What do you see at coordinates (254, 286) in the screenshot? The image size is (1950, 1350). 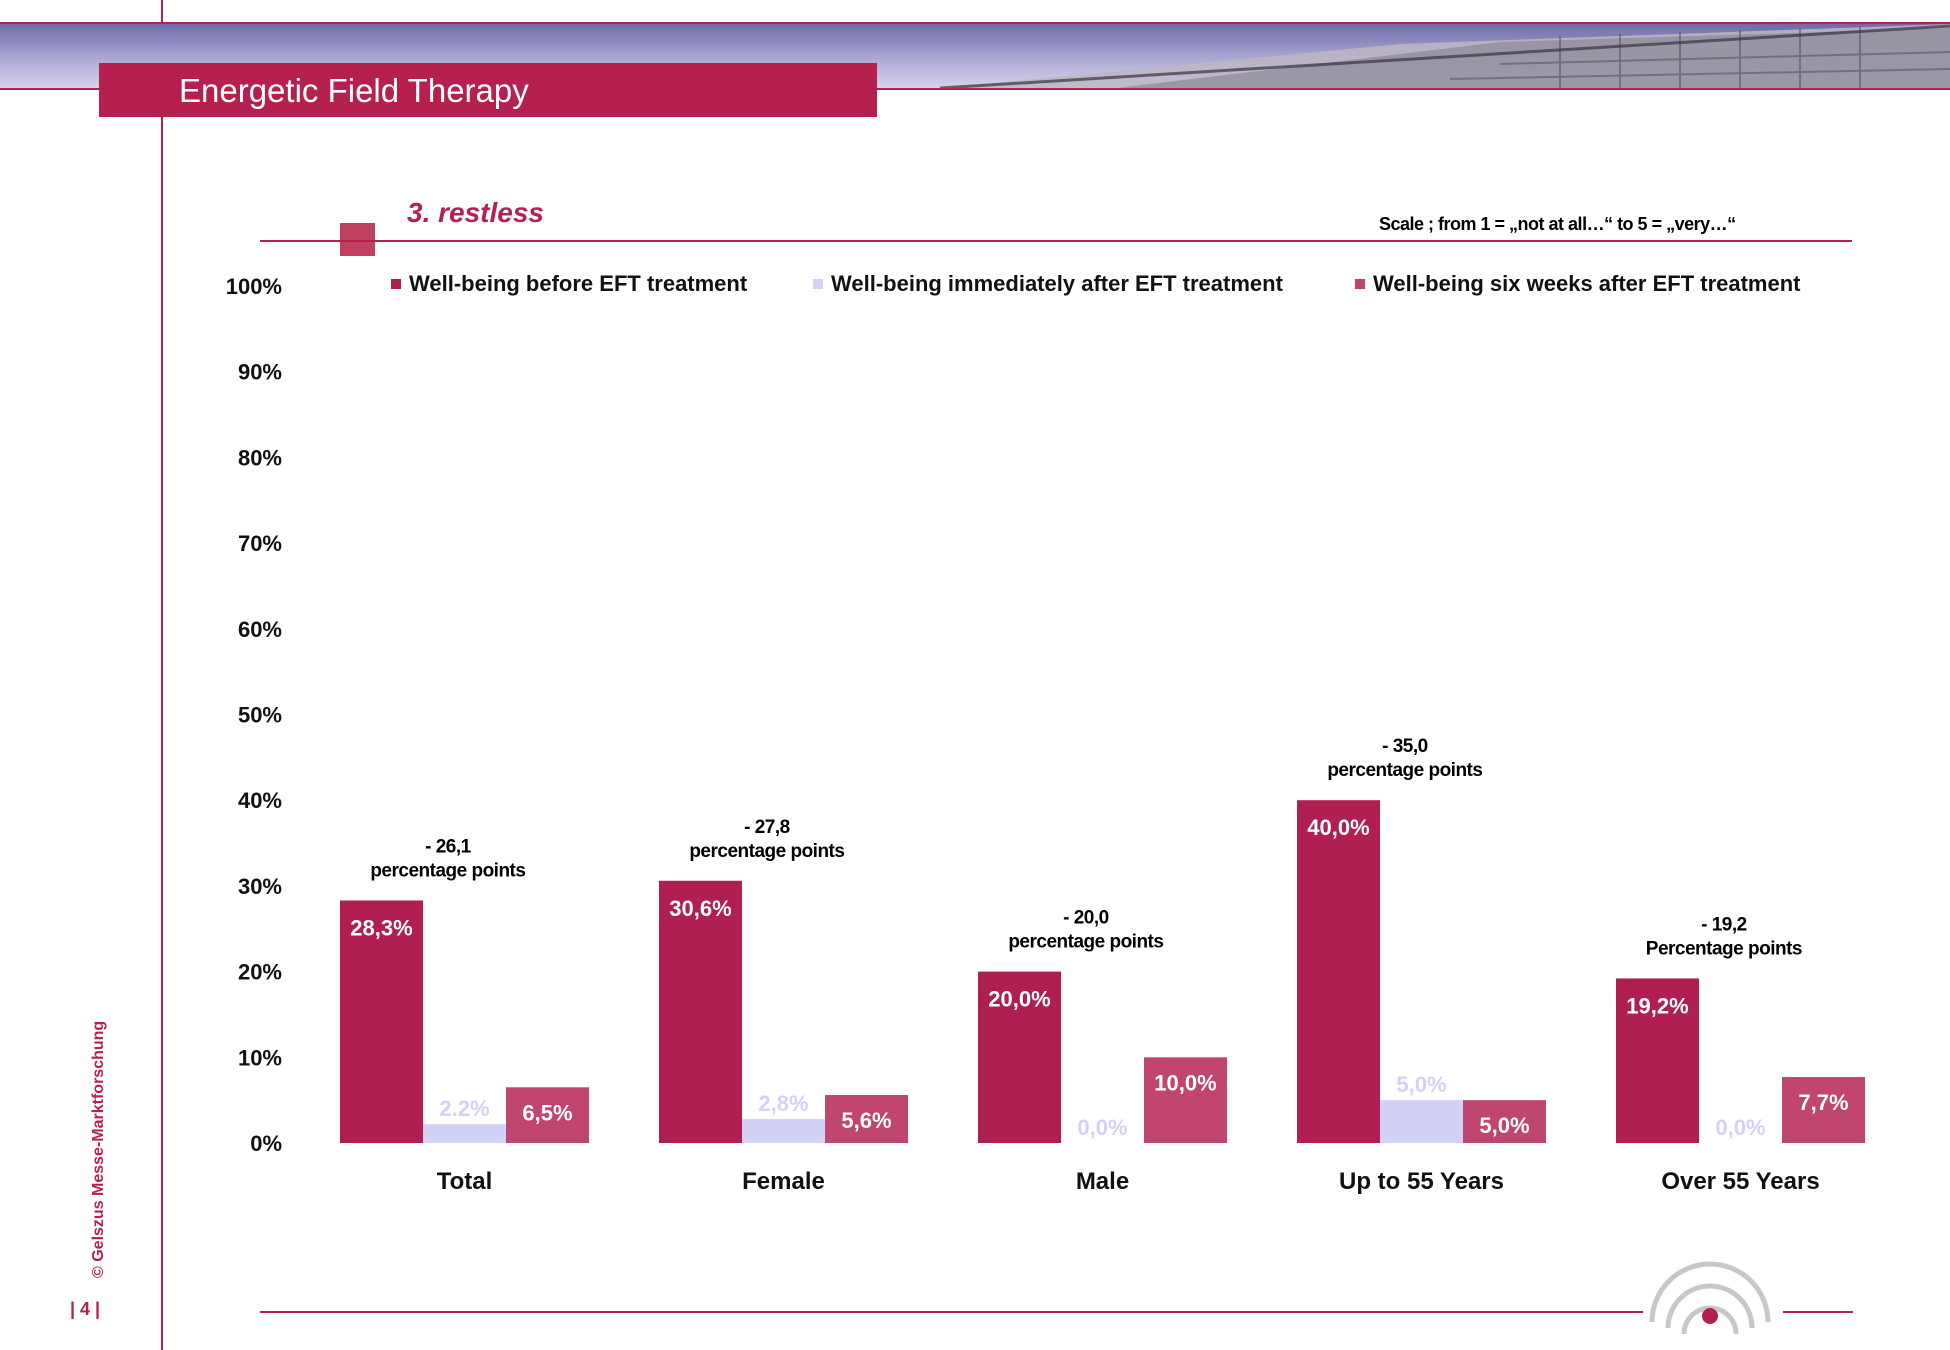 I see `y-tick-label: 100%` at bounding box center [254, 286].